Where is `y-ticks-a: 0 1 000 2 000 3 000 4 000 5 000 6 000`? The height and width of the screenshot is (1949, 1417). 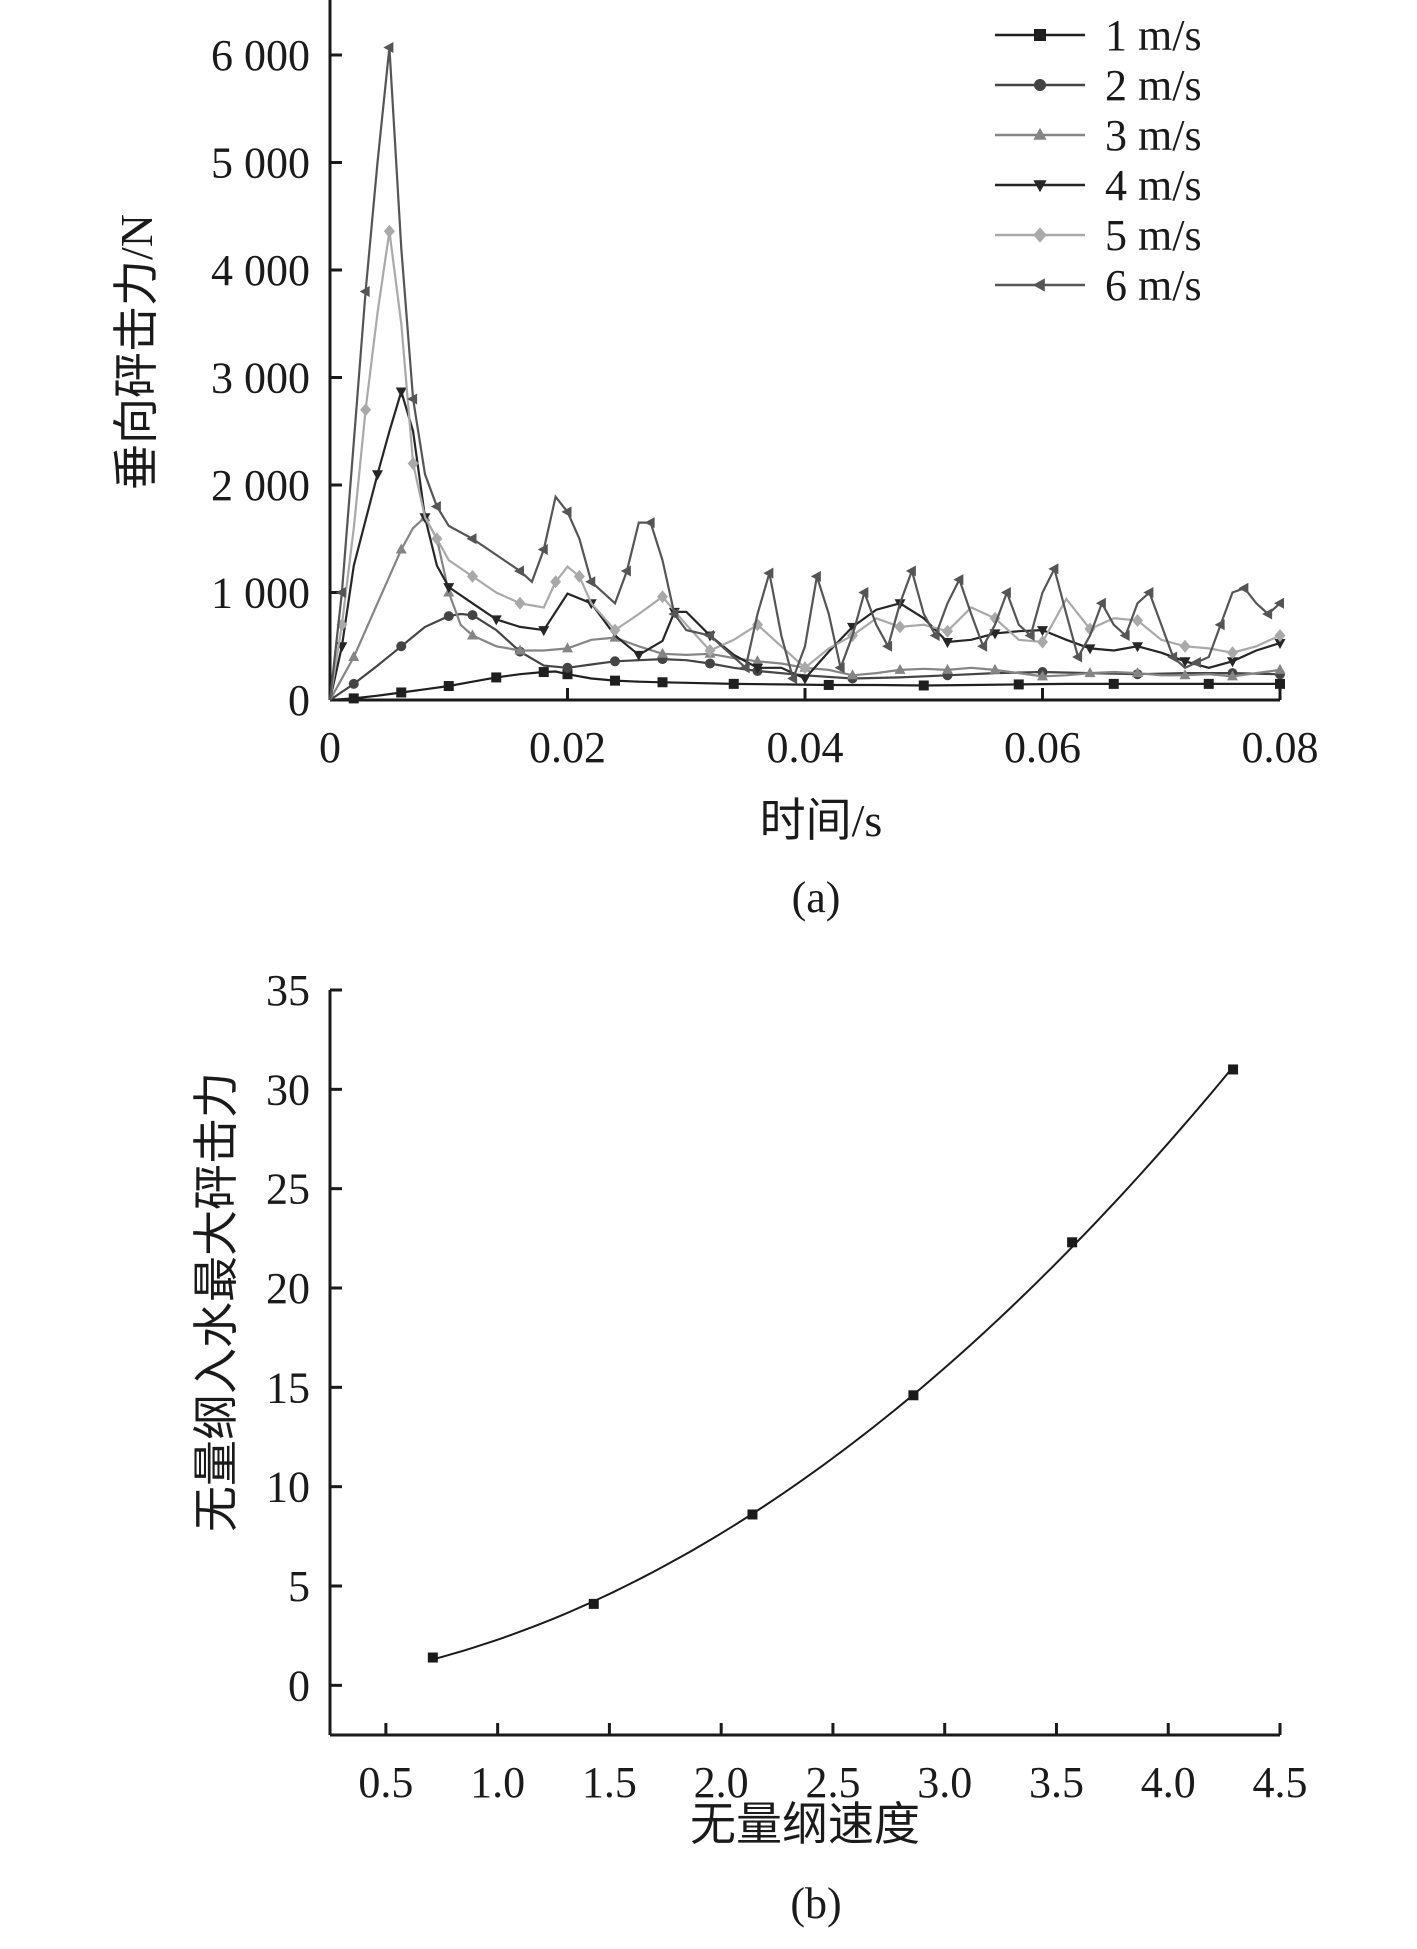 y-ticks-a: 0 1 000 2 000 3 000 4 000 5 000 6 000 is located at coordinates (276, 378).